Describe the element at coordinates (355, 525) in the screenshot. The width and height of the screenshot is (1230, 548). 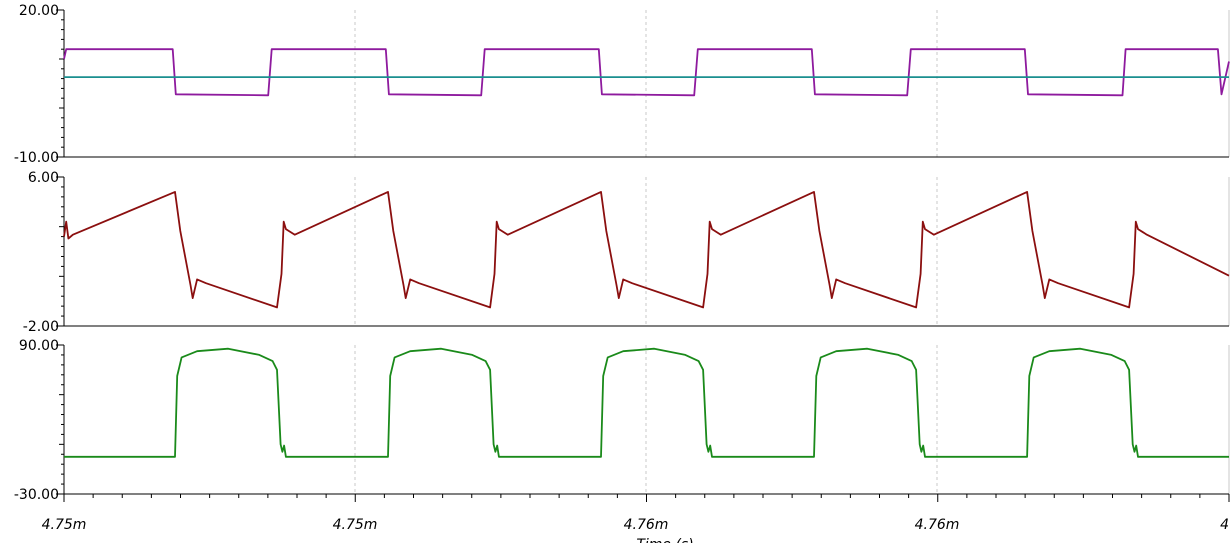
I see `x-tick-label-2: 4.75m` at that location.